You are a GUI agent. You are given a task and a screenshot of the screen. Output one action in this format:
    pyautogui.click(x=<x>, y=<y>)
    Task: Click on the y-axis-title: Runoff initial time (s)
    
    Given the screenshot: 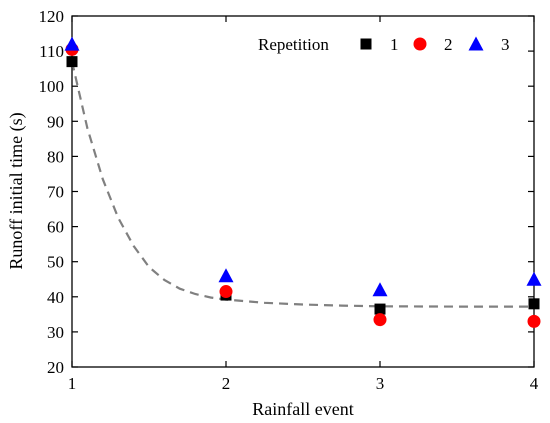 What is the action you would take?
    pyautogui.click(x=16, y=190)
    